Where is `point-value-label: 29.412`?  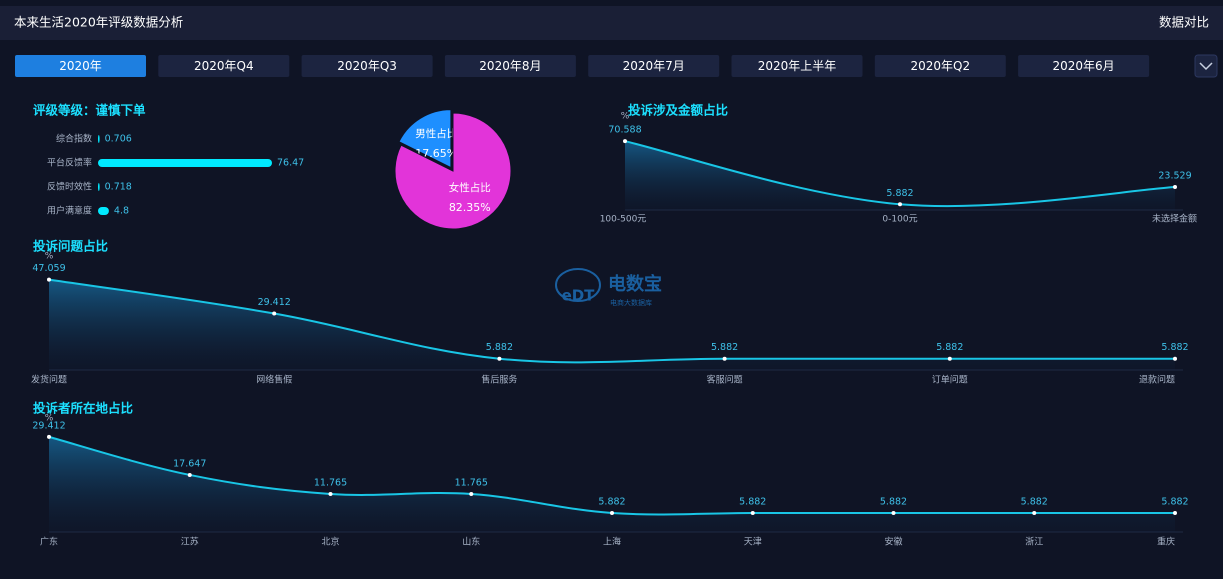
point-value-label: 29.412 is located at coordinates (274, 302).